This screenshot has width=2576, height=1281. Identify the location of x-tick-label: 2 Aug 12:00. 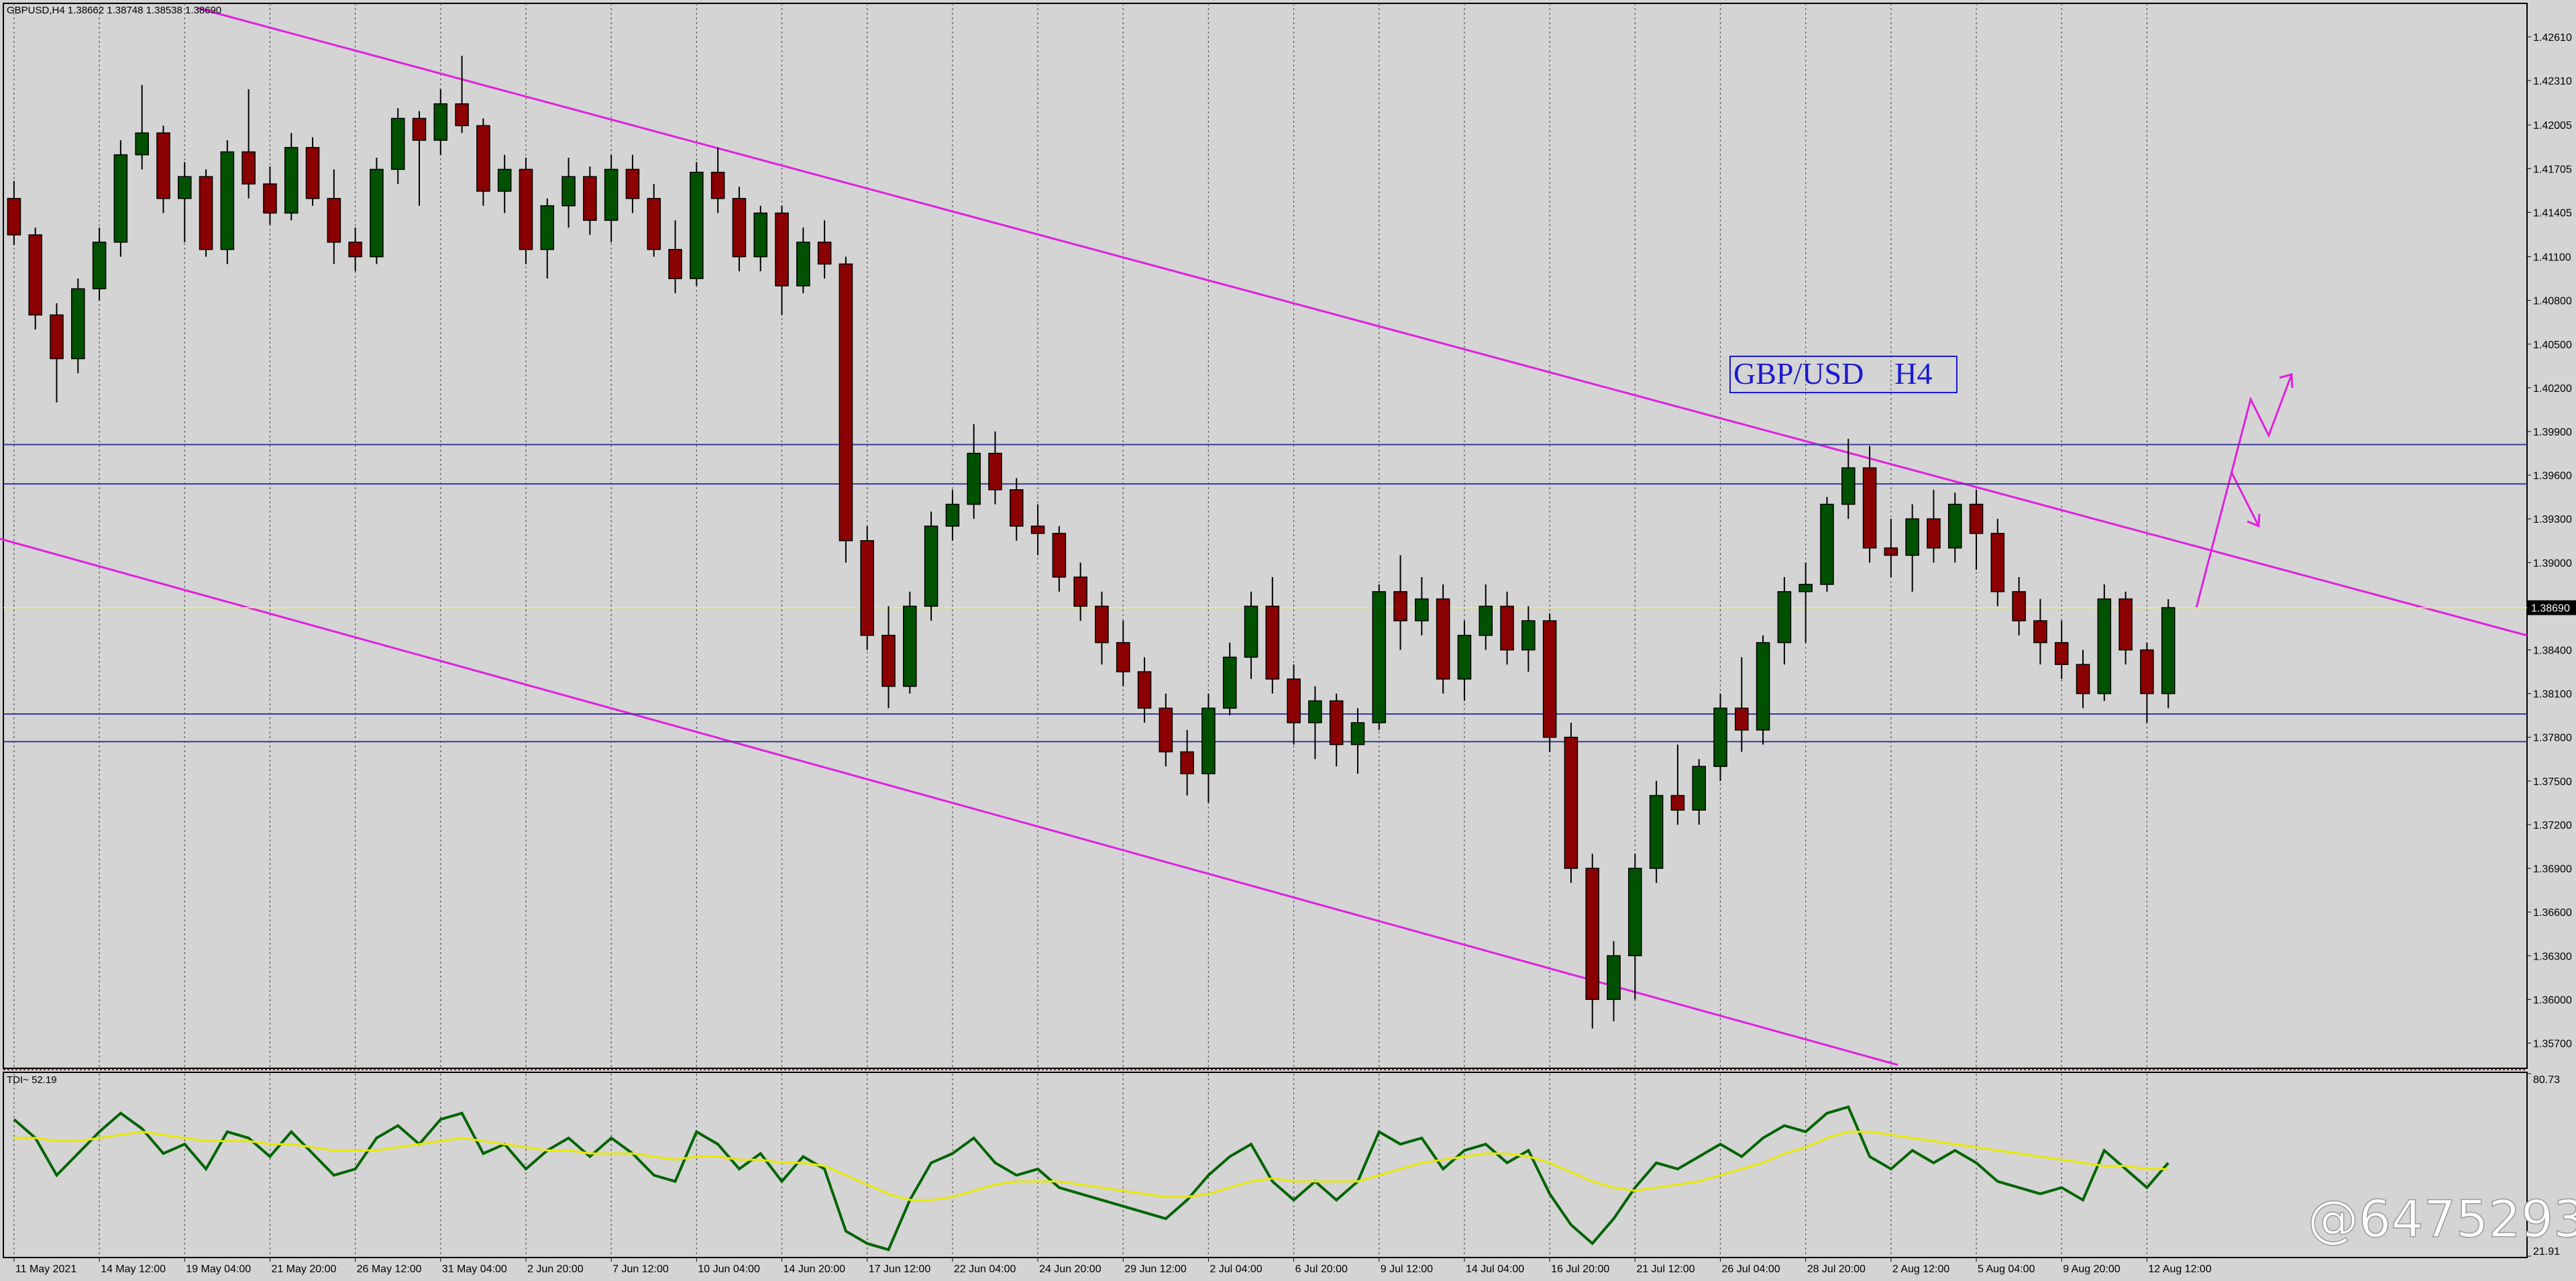
(1921, 1269).